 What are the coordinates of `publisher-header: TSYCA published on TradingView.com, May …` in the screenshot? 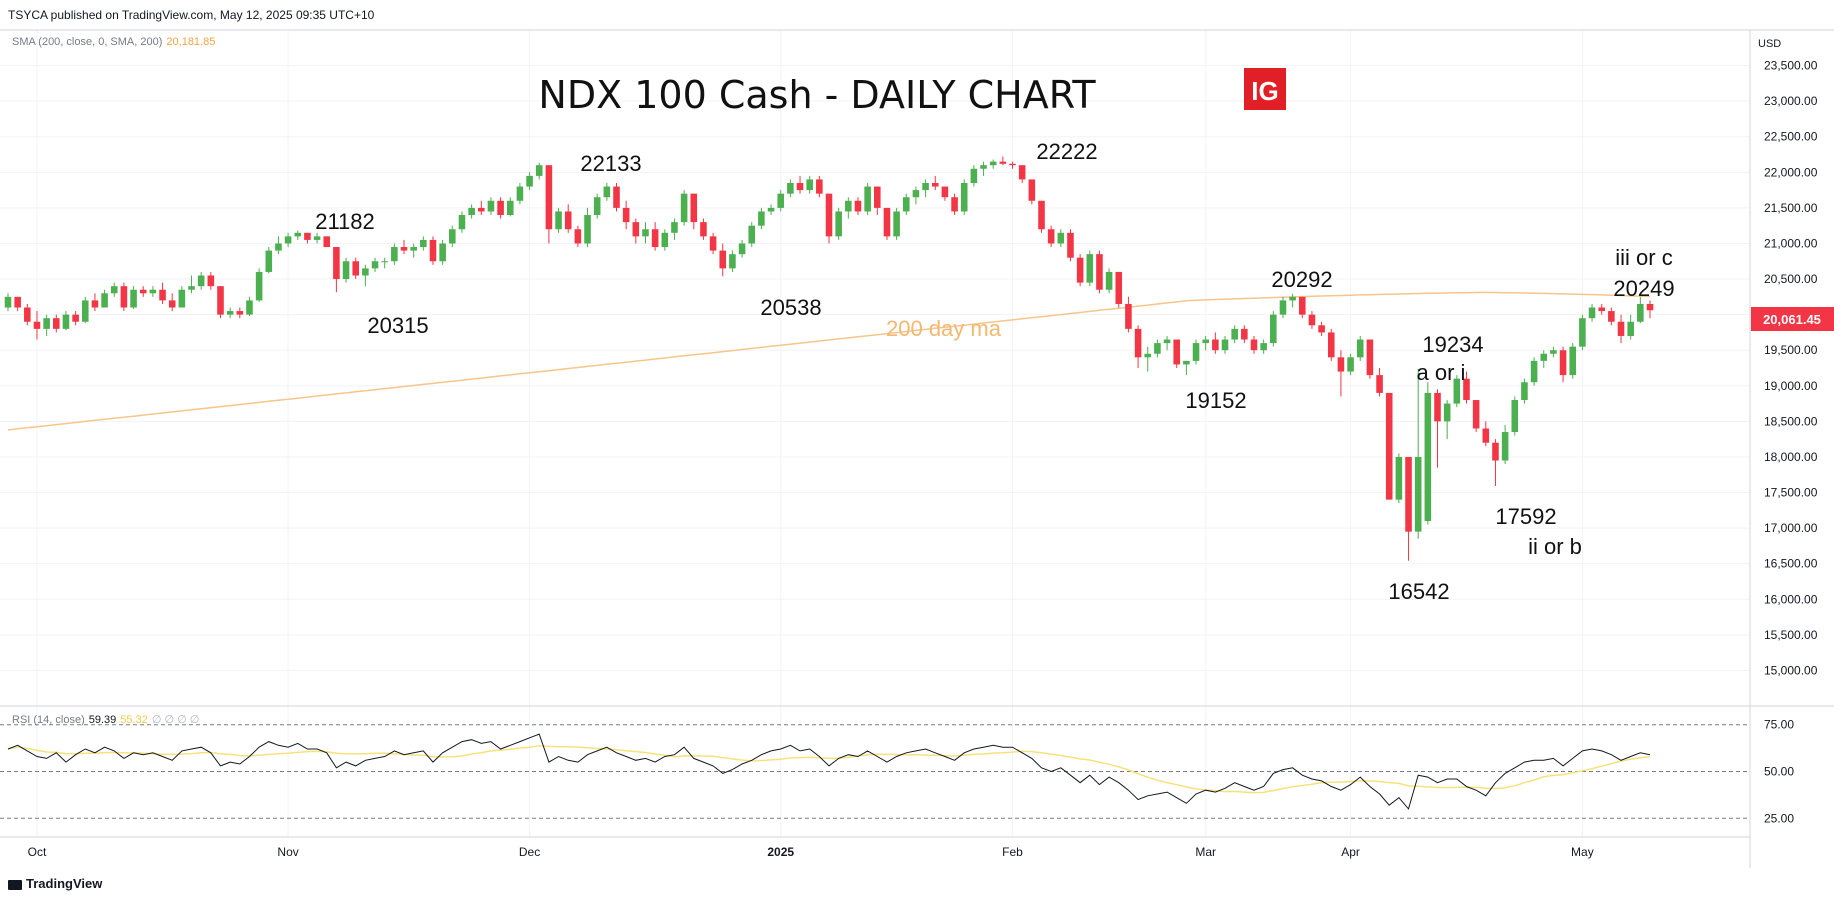 It's located at (191, 15).